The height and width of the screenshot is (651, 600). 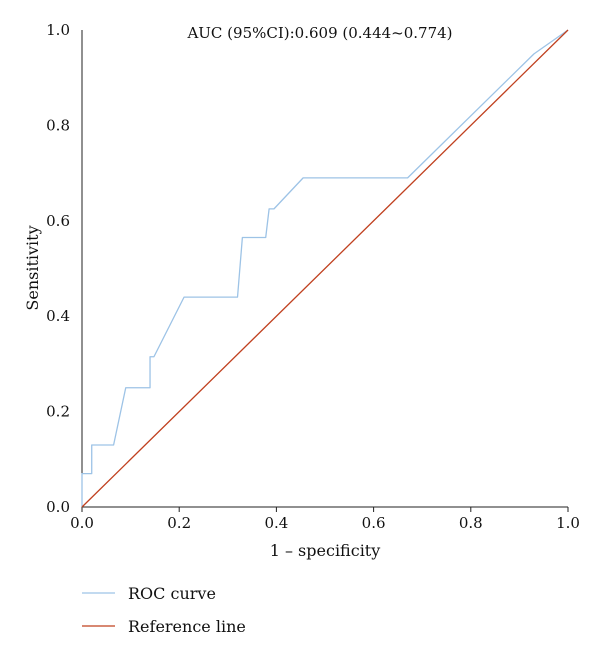 I want to click on x-tick-label: 0.6, so click(x=374, y=523).